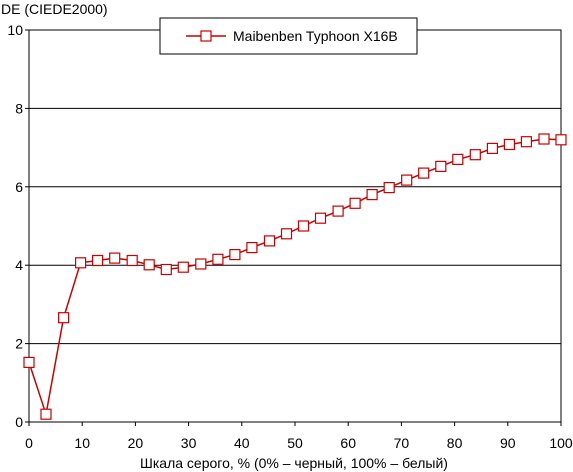  What do you see at coordinates (295, 443) in the screenshot?
I see `x-tick-label-50: 50` at bounding box center [295, 443].